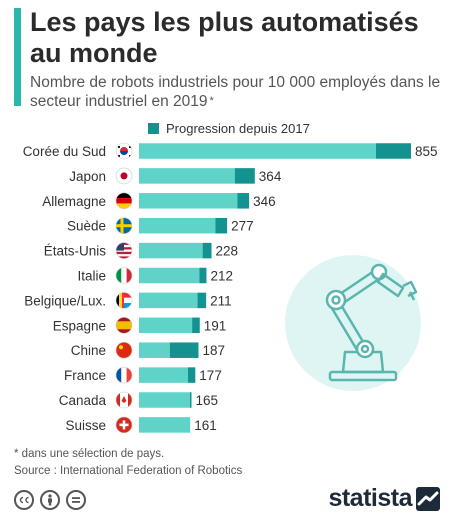  I want to click on category-label: Suède, so click(86, 226).